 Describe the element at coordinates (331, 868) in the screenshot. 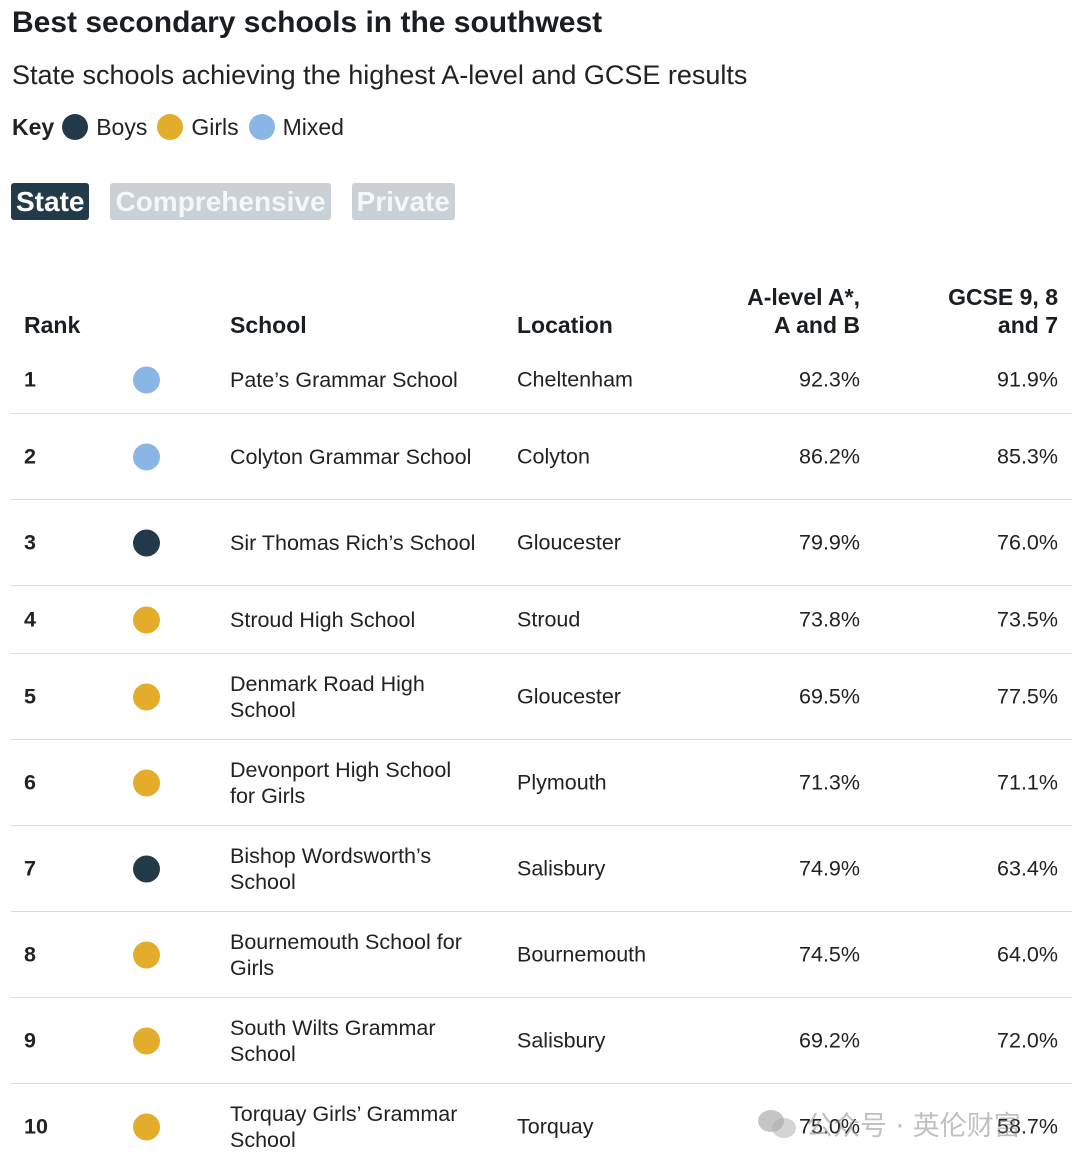

I see `school-cell: Bishop Wordsworth’s School` at that location.